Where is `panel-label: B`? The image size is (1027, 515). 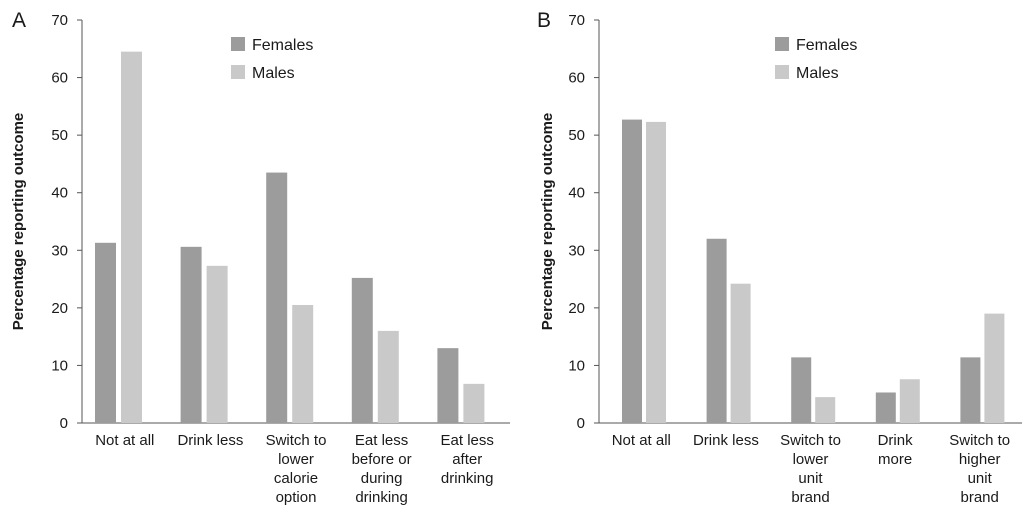
panel-label: B is located at coordinates (544, 20).